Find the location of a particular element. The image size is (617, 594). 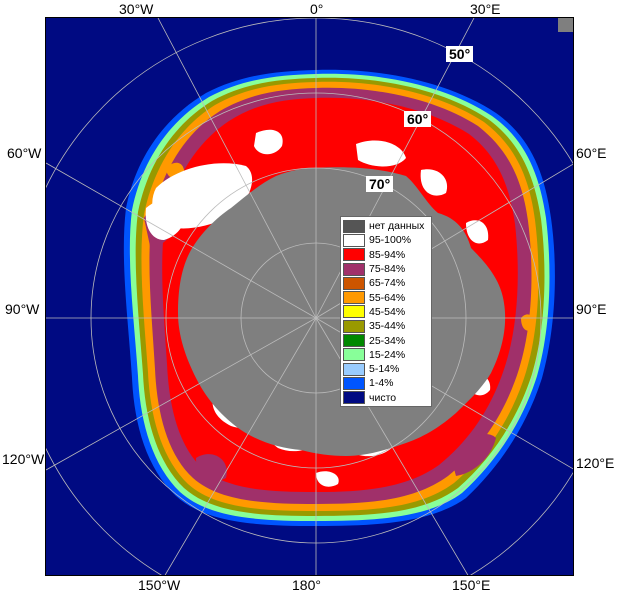

legend-label: 85-94% is located at coordinates (387, 254).